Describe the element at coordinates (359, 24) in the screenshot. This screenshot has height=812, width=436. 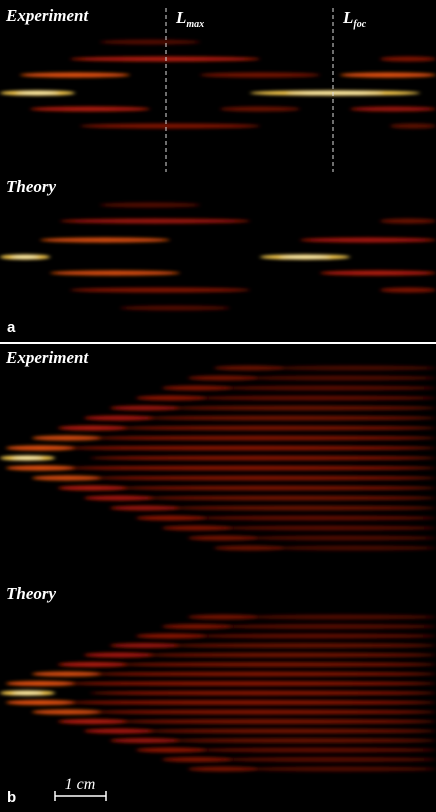
I see `marker-subscript: foc` at that location.